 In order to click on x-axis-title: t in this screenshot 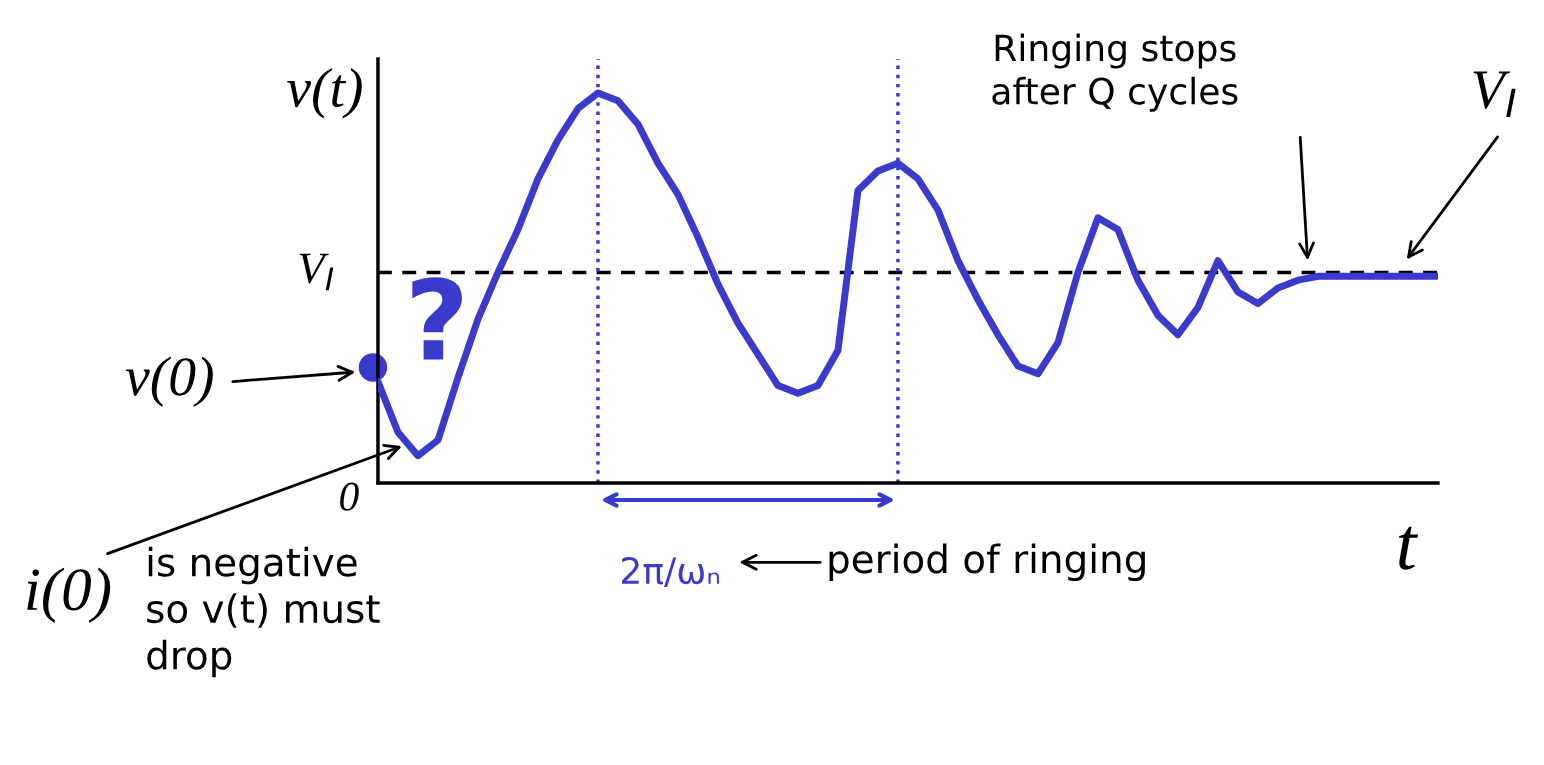, I will do `click(1409, 548)`.